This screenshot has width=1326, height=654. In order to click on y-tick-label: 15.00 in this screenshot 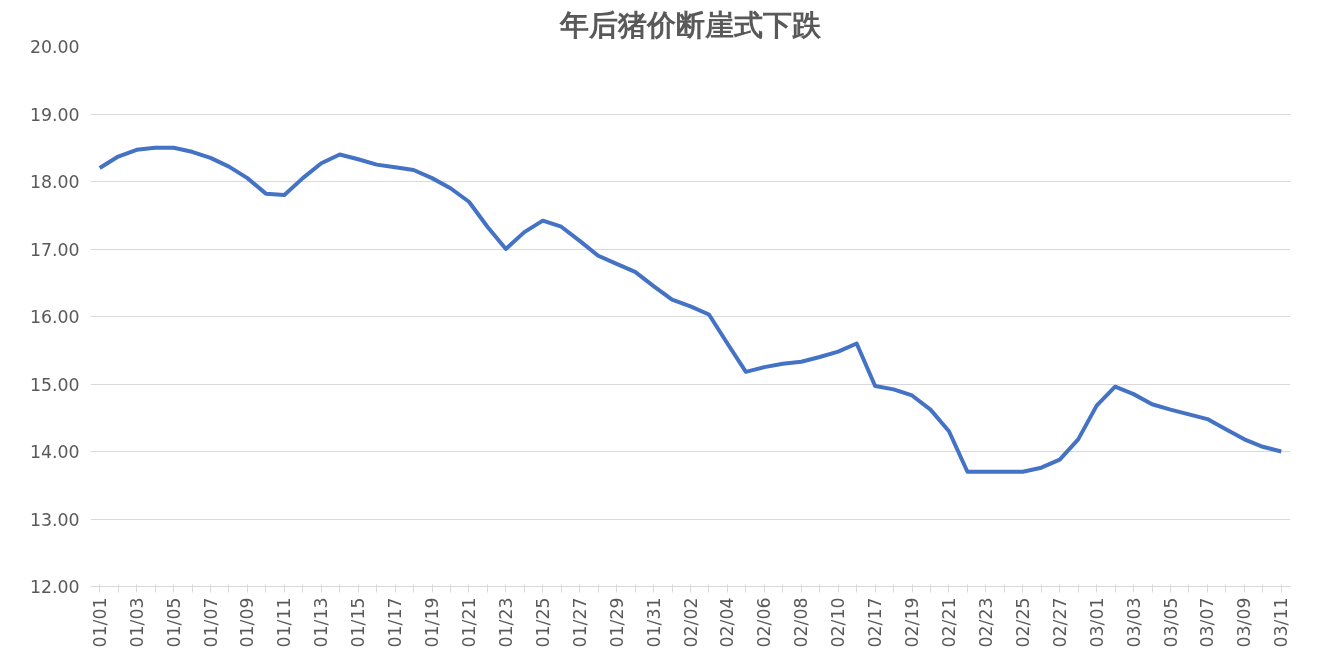, I will do `click(54, 384)`.